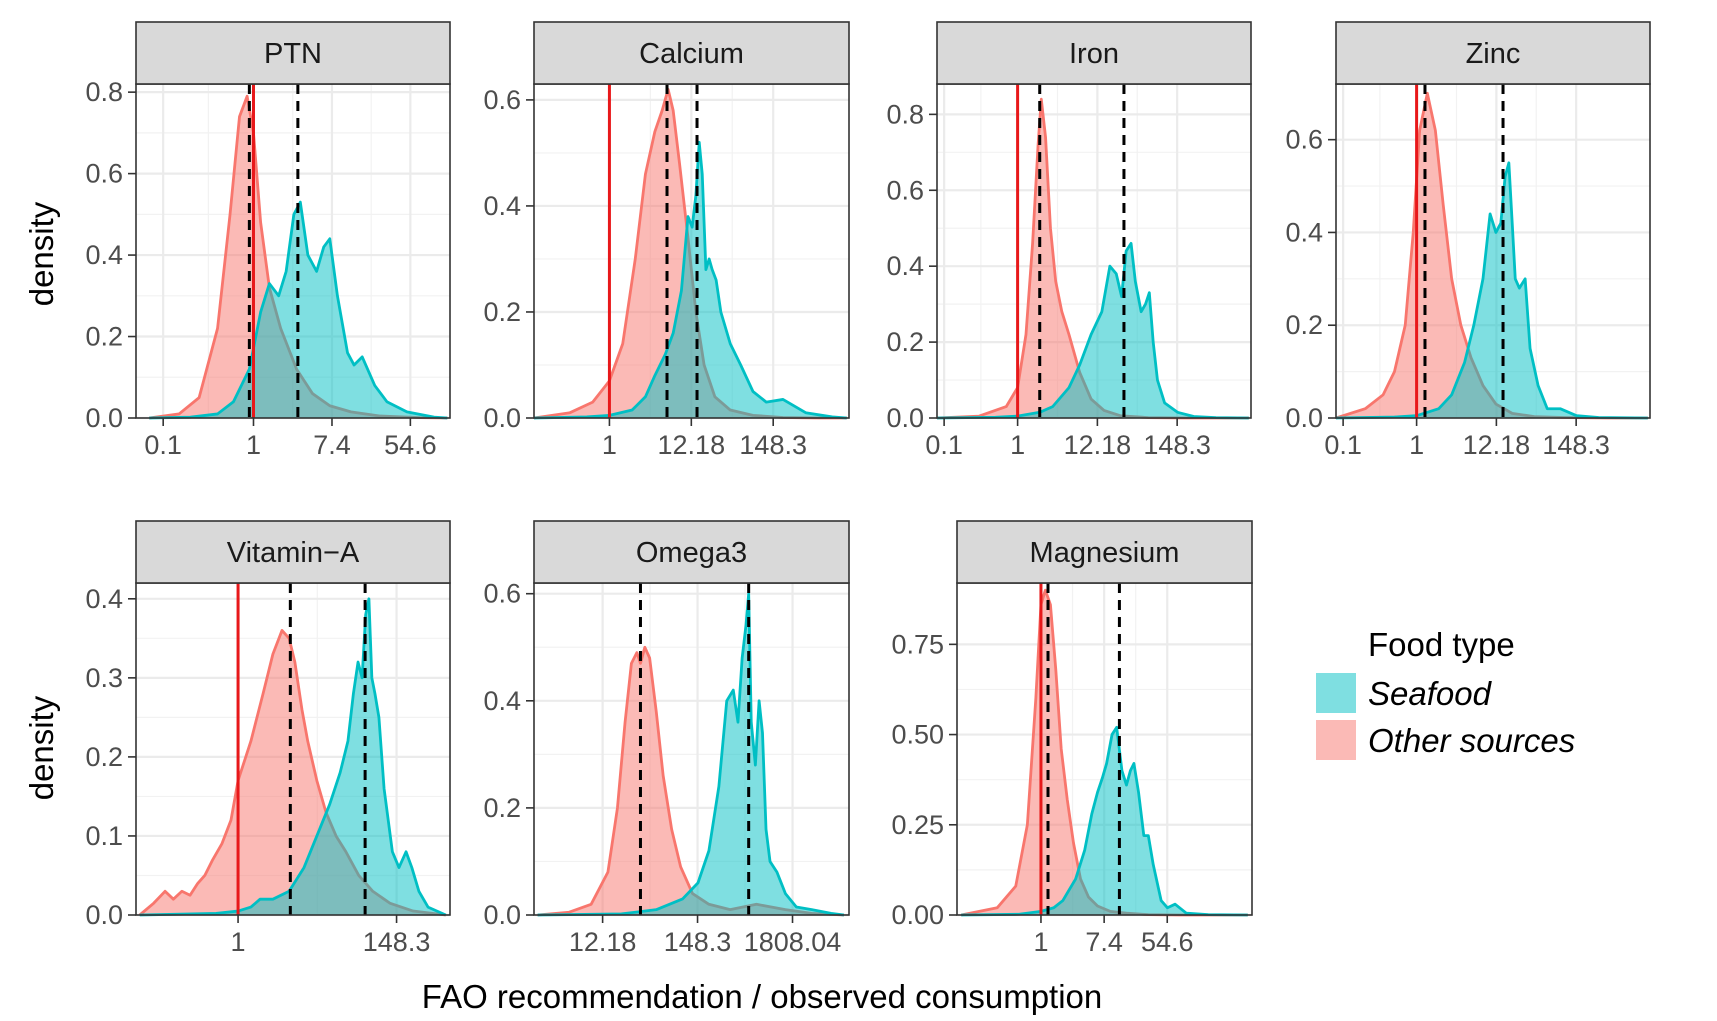  I want to click on y-tick-label: 0.25, so click(917, 825).